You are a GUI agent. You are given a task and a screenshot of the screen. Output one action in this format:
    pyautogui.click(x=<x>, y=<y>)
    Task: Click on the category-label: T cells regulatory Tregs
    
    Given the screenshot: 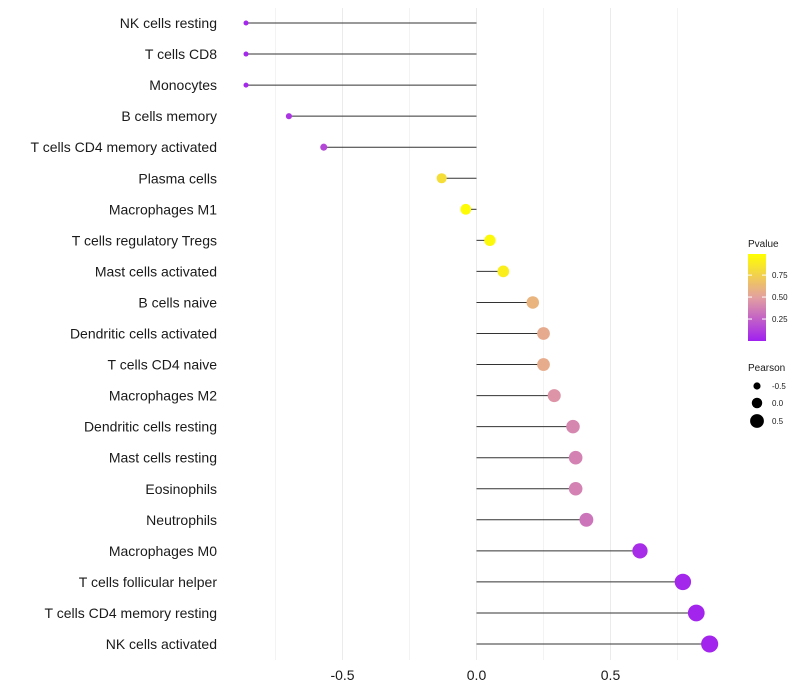 What is the action you would take?
    pyautogui.click(x=144, y=240)
    